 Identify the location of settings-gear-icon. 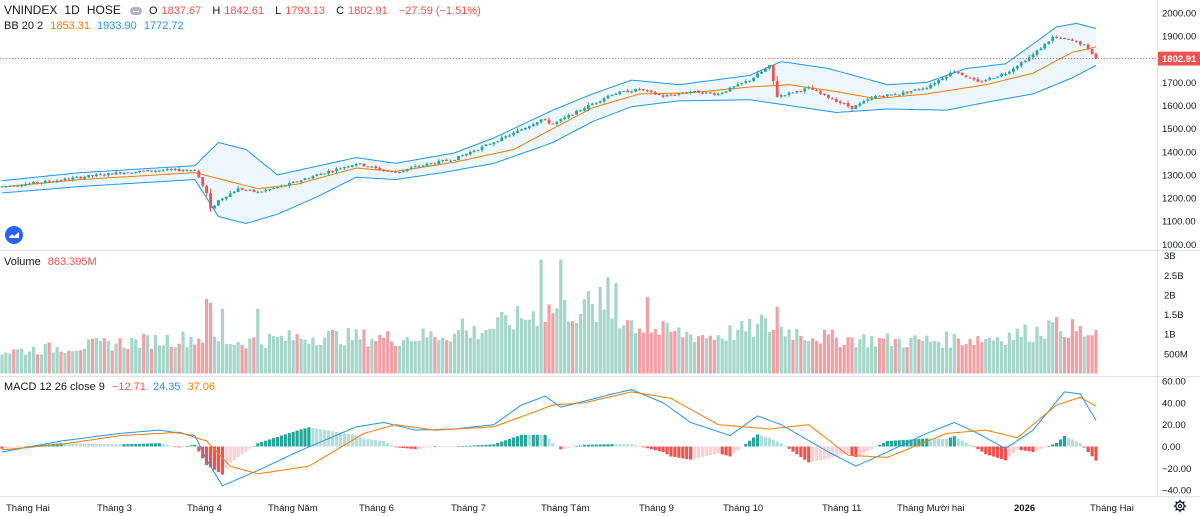
(1180, 506).